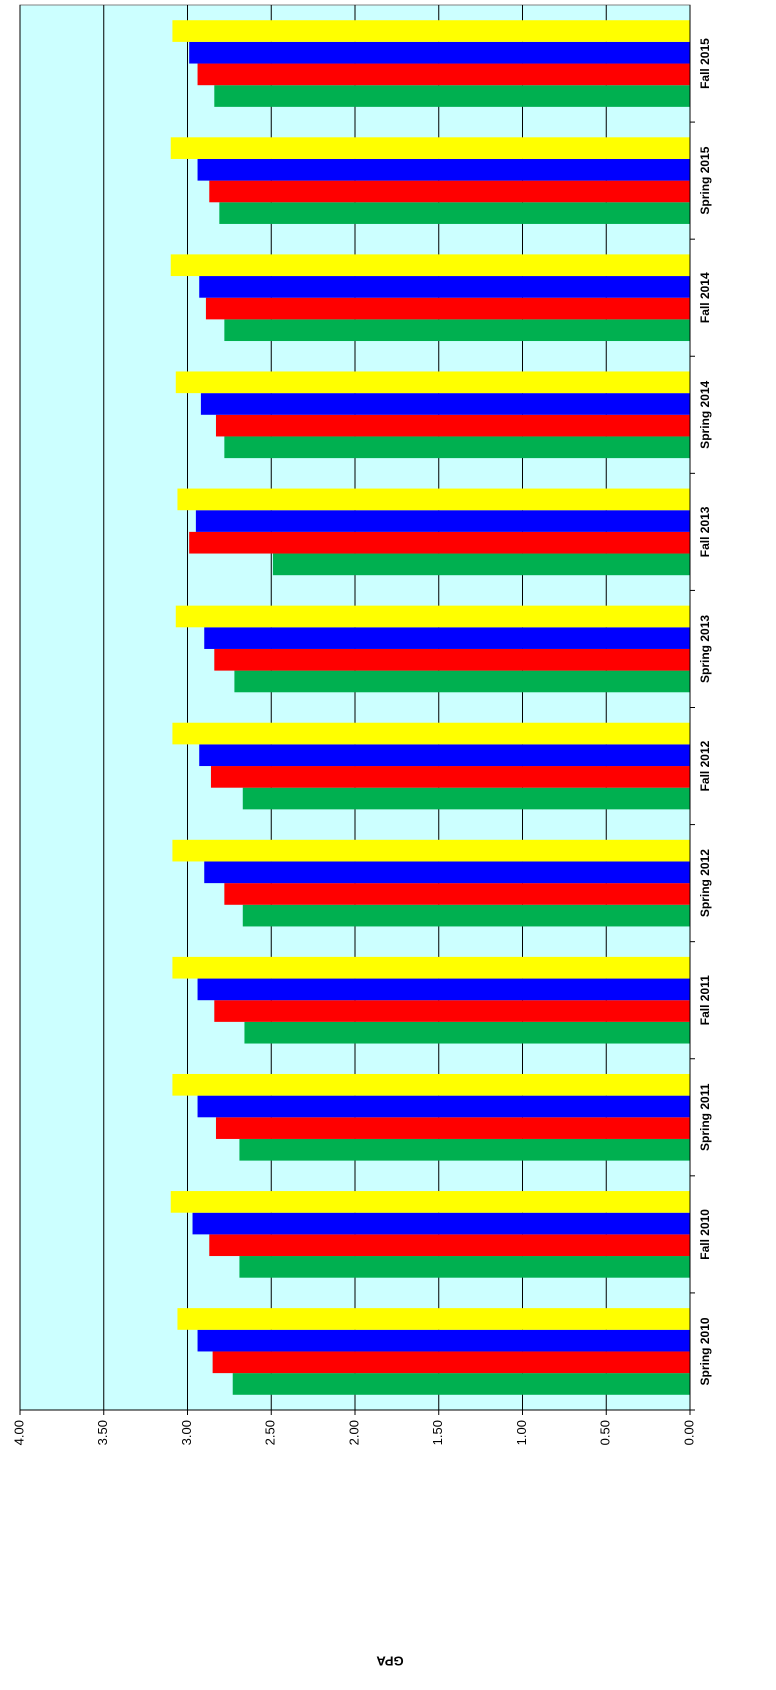  I want to click on x-tick-label: Spring 2010, so click(705, 1351).